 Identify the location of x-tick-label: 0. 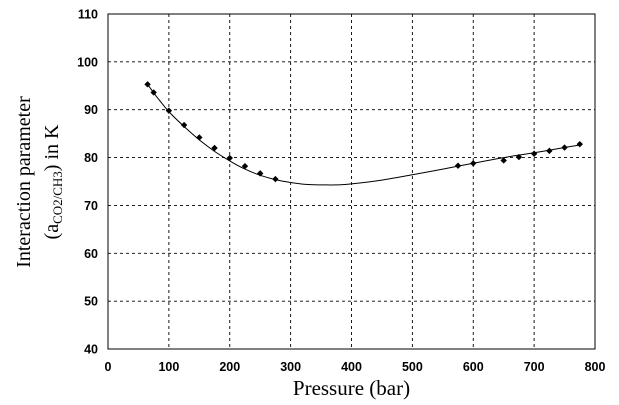
(108, 367).